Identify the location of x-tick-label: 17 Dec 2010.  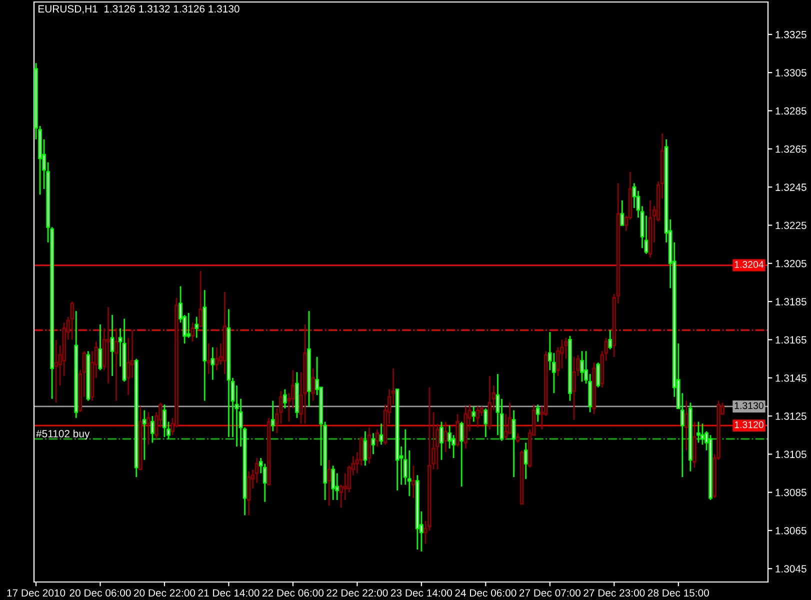
(36, 593).